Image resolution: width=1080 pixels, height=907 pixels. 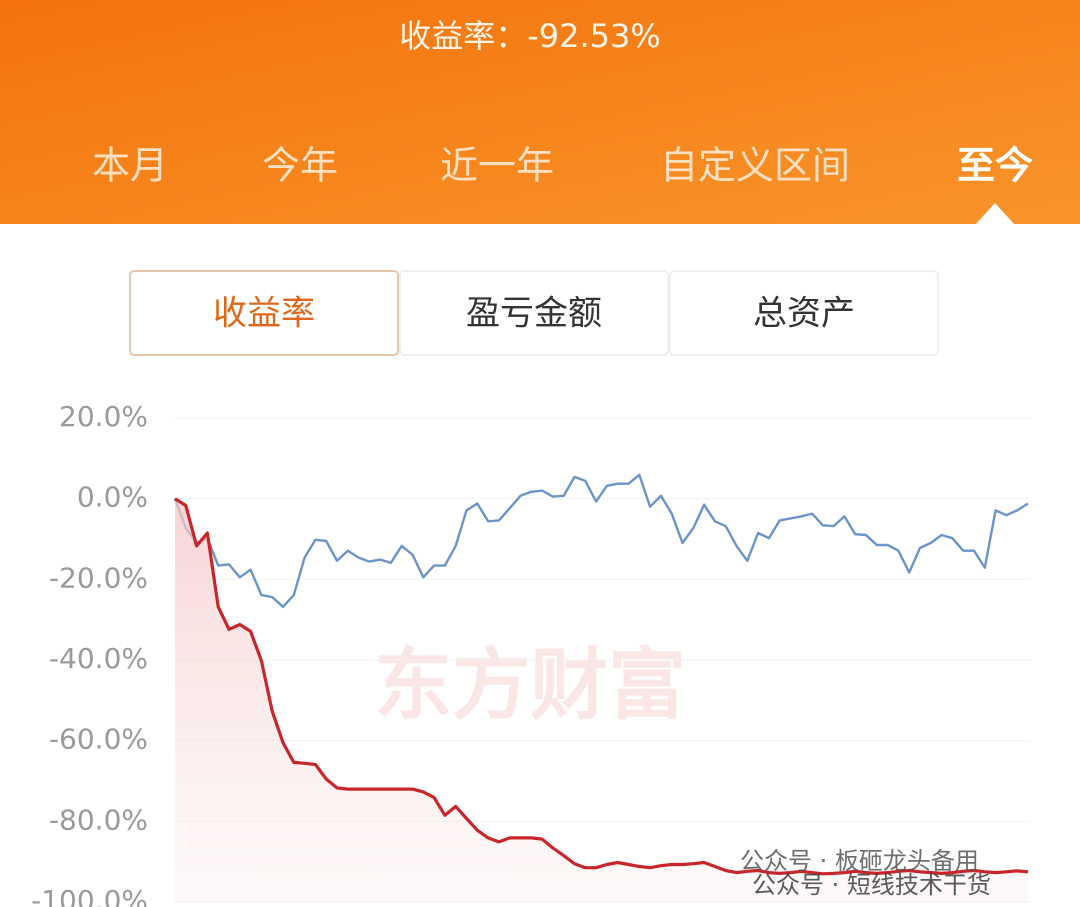 What do you see at coordinates (995, 166) in the screenshot?
I see `tab: 至今` at bounding box center [995, 166].